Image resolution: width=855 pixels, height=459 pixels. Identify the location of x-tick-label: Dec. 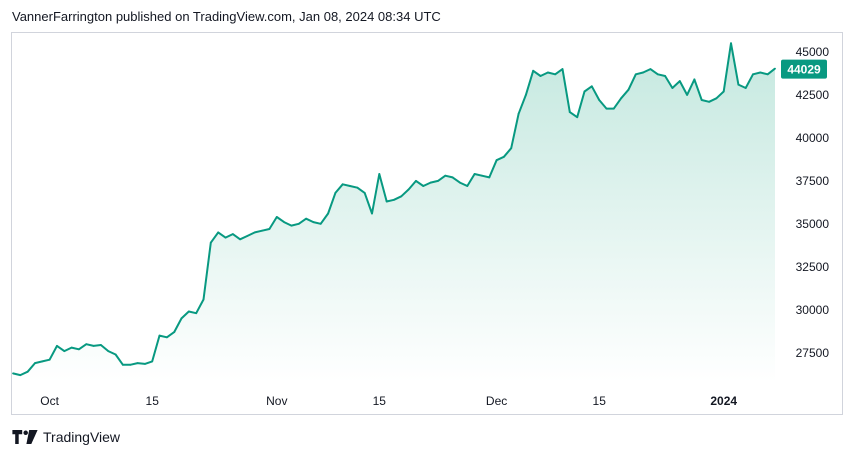
(496, 401).